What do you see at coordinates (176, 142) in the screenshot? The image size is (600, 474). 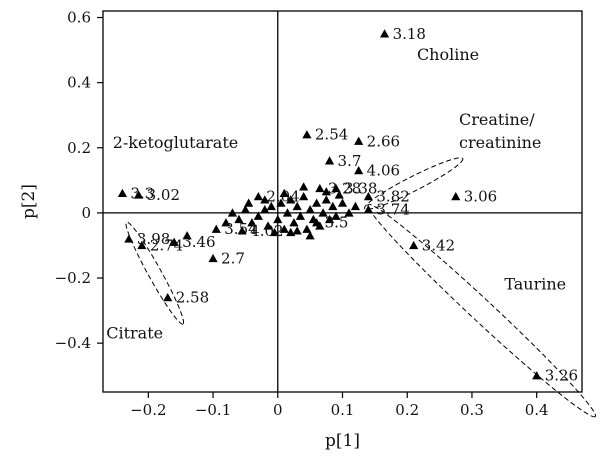 I see `region-annotation: 2-ketoglutarate` at bounding box center [176, 142].